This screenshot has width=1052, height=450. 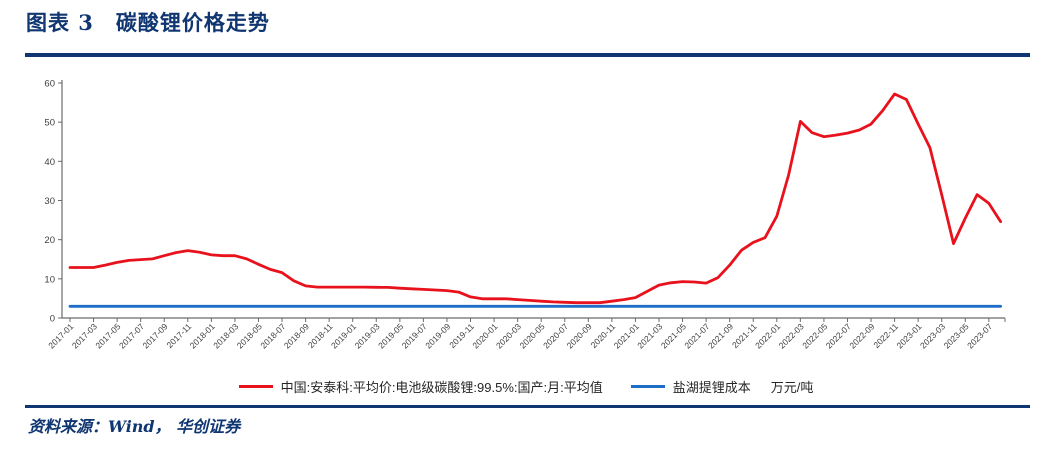 What do you see at coordinates (134, 426) in the screenshot?
I see `source-line: 资料来源：Wind， 华创证券` at bounding box center [134, 426].